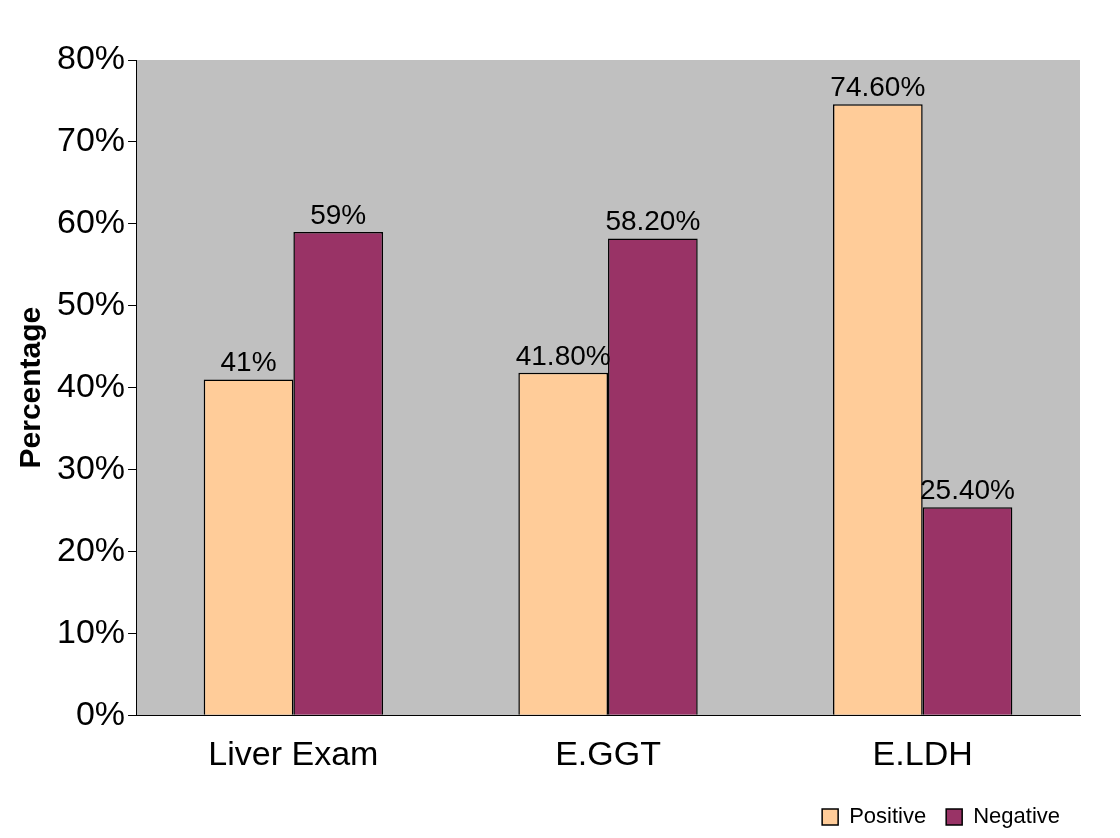  Describe the element at coordinates (91, 221) in the screenshot. I see `y-tick-label: 60%` at that location.